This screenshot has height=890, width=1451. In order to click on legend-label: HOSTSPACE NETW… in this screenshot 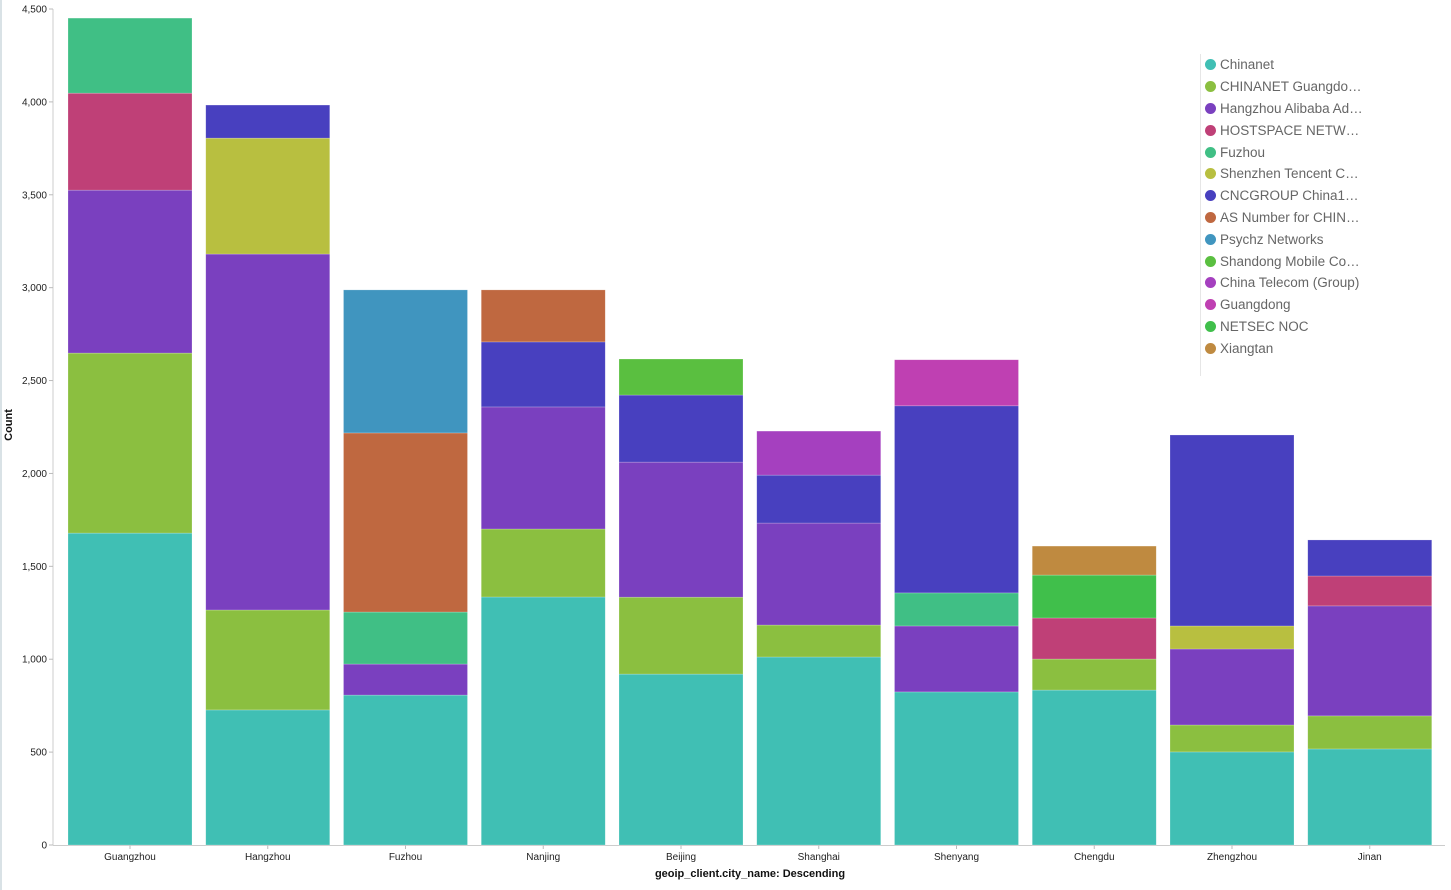, I will do `click(1290, 130)`.